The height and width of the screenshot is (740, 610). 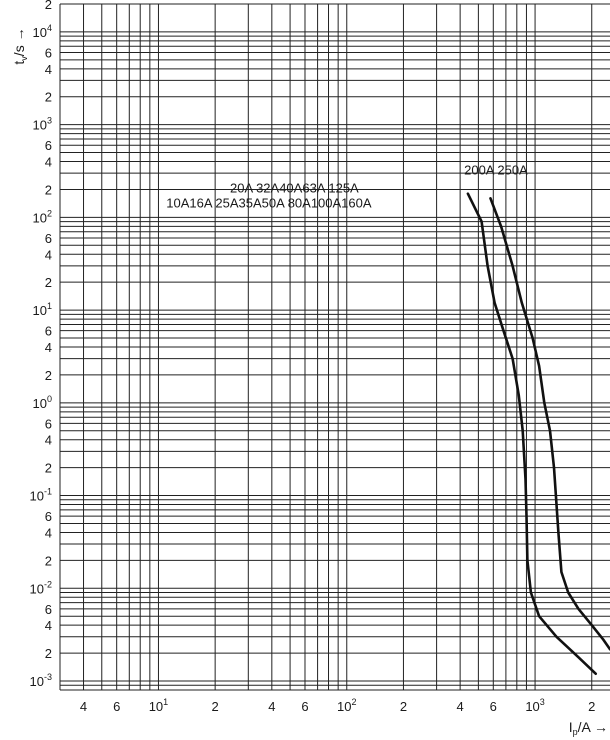 What do you see at coordinates (49, 121) in the screenshot?
I see `y-tick-label-exponent: 3` at bounding box center [49, 121].